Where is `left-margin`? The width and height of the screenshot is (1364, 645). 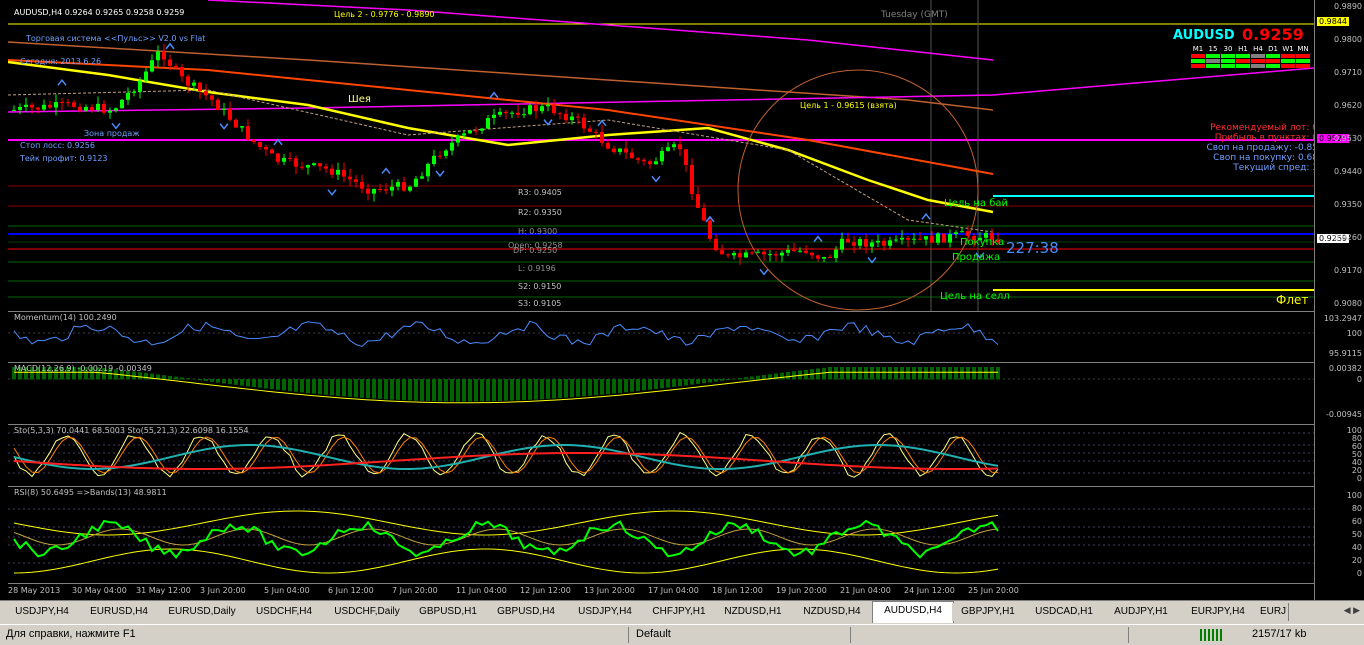 left-margin is located at coordinates (4, 300).